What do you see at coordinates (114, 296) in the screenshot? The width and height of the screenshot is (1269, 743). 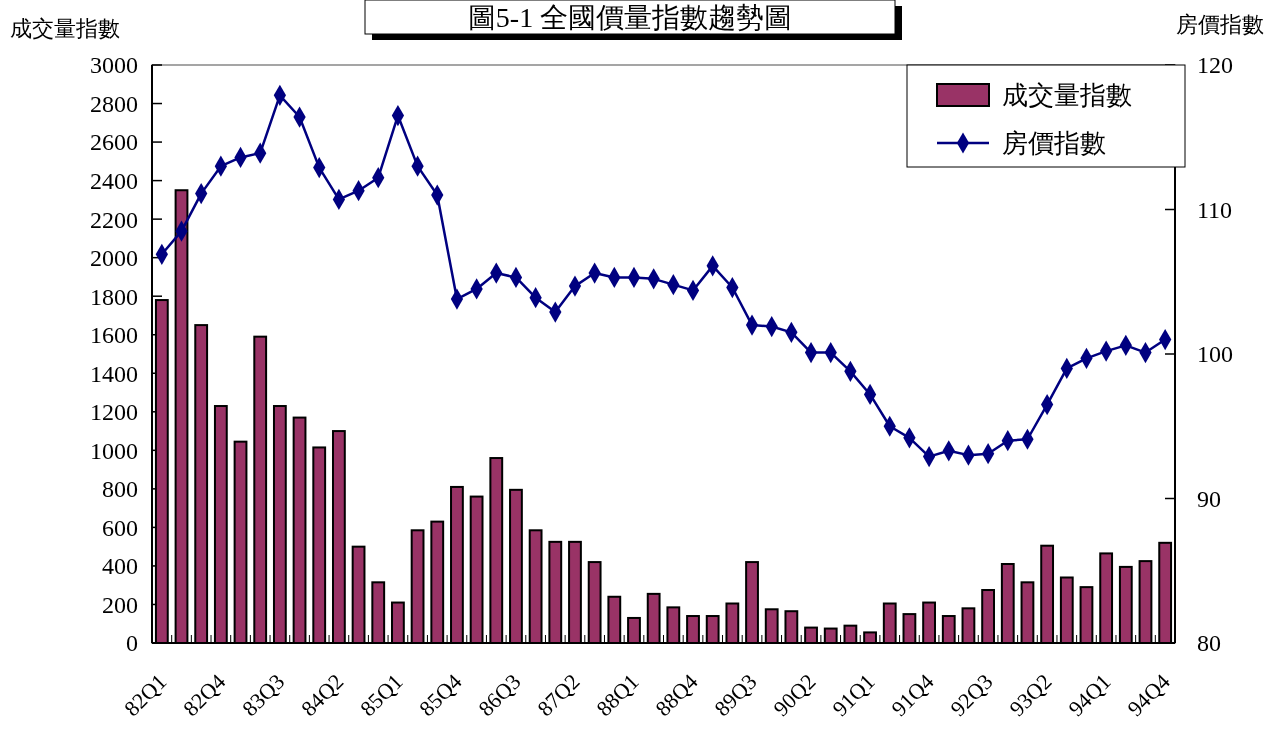 I see `y-tick-label: 1800` at bounding box center [114, 296].